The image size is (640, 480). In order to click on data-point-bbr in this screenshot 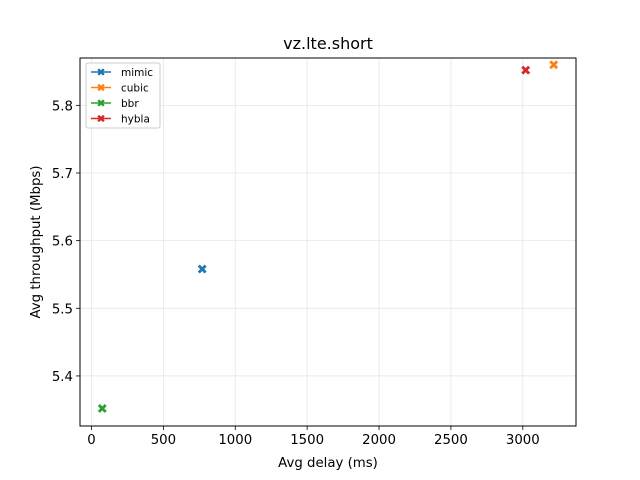, I will do `click(102, 408)`.